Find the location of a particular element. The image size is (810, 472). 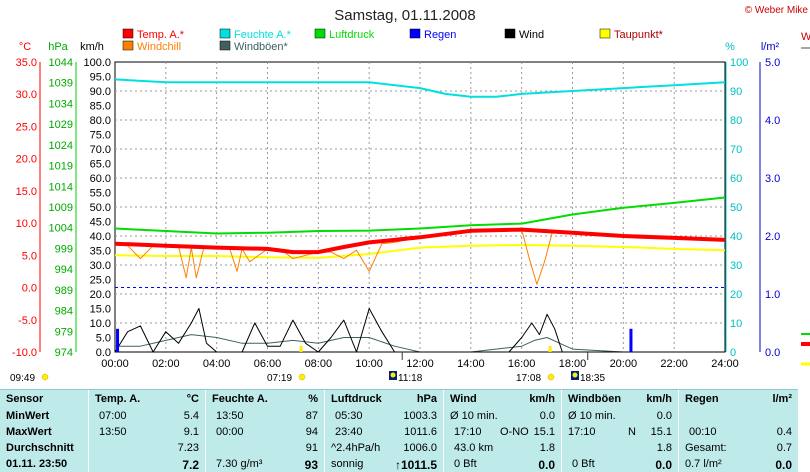

legend-swatch-wind is located at coordinates (510, 33).